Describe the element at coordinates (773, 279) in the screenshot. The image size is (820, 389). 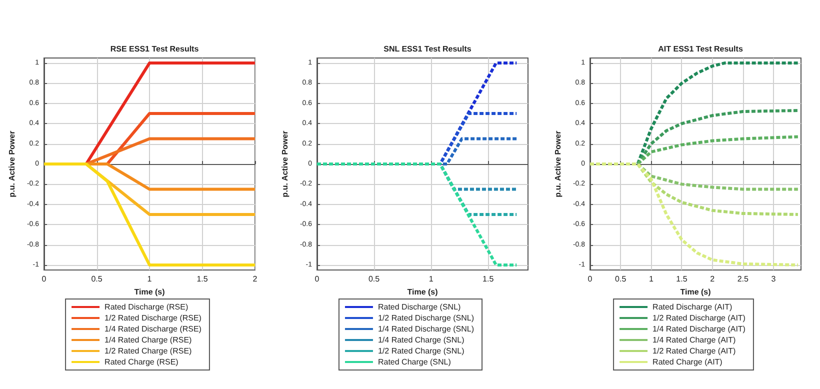
I see `x-tick-label: 3` at that location.